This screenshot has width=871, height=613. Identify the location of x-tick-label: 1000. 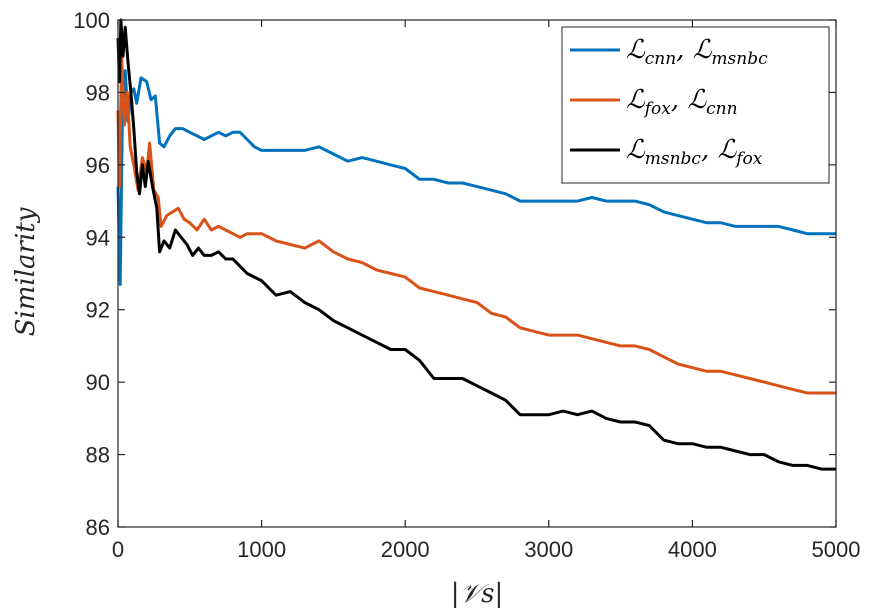
(261, 549).